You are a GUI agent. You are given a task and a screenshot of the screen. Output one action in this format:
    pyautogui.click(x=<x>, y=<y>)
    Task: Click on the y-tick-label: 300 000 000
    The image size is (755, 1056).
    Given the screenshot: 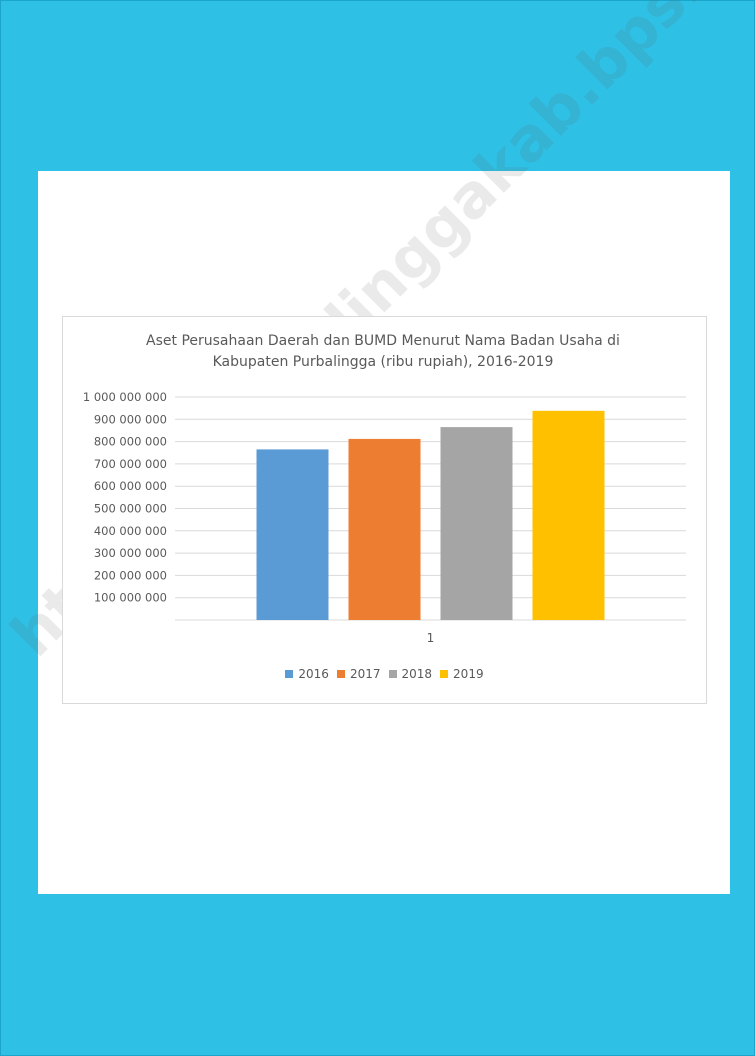 What is the action you would take?
    pyautogui.click(x=130, y=553)
    